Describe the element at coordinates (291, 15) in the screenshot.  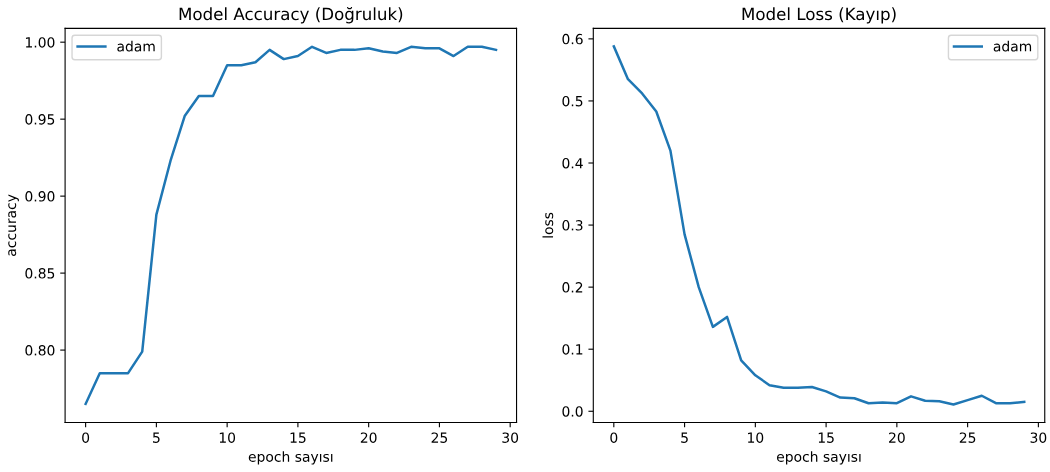
I see `chart-title: Model Accuracy (Doğruluk)` at that location.